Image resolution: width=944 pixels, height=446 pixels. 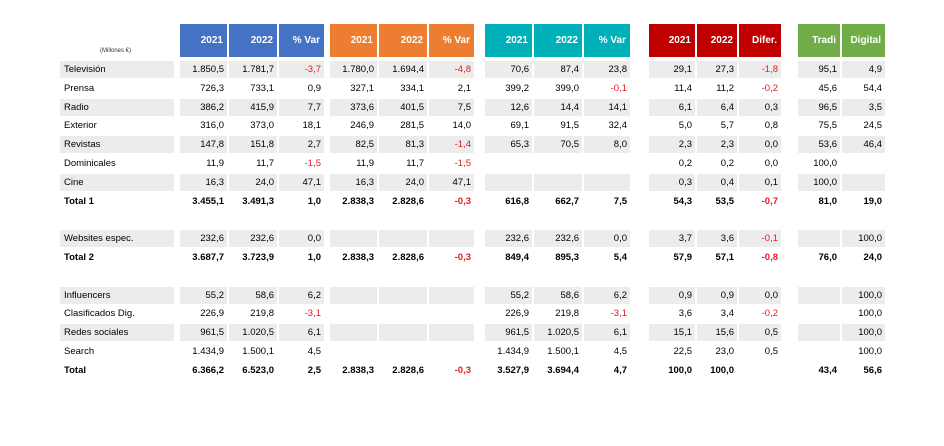 What do you see at coordinates (117, 182) in the screenshot?
I see `row-label: Cine` at bounding box center [117, 182].